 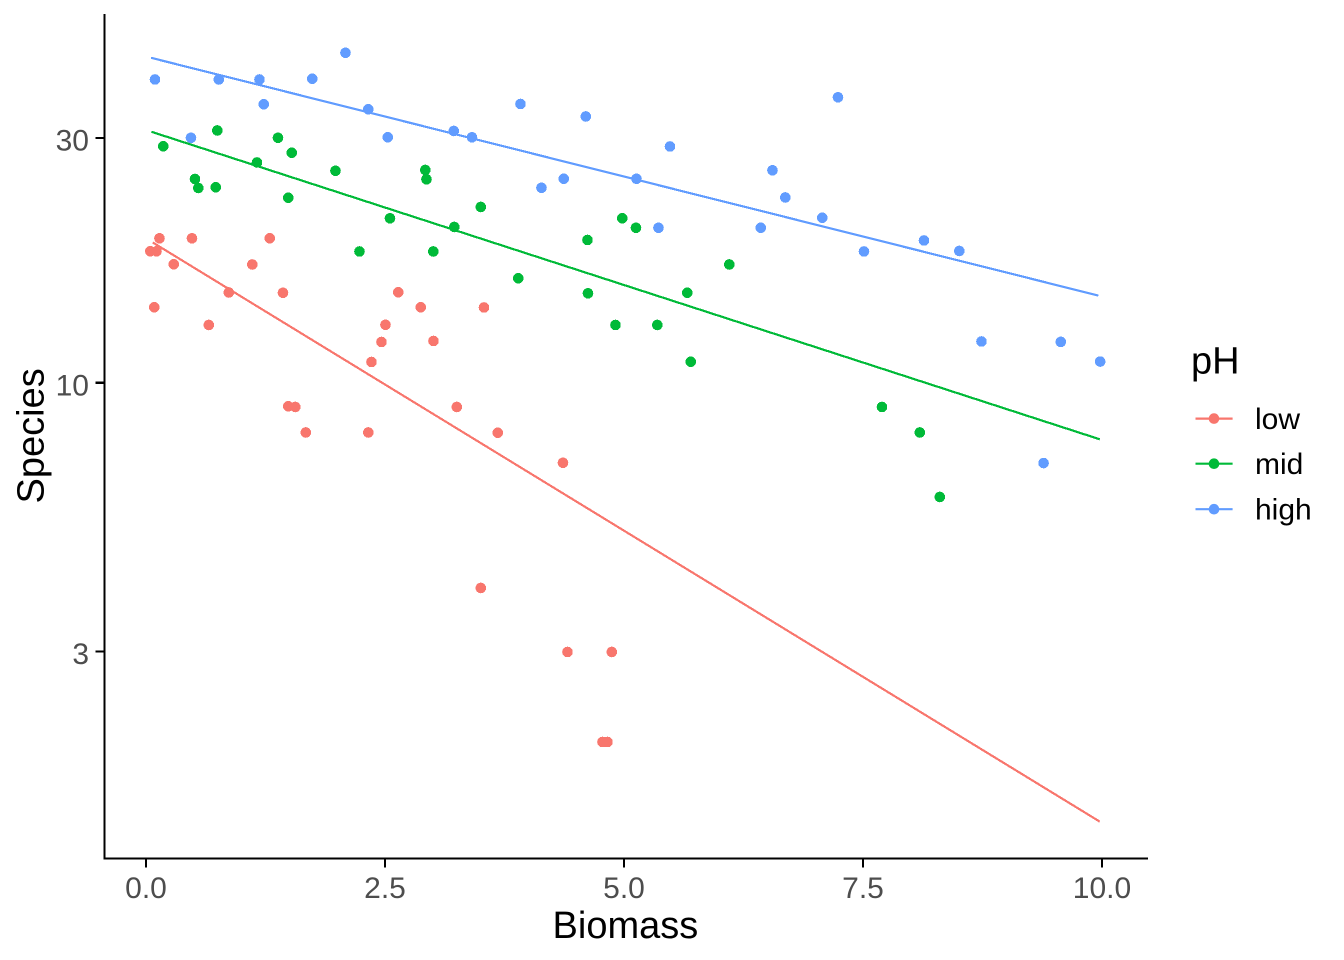 What do you see at coordinates (1279, 464) in the screenshot?
I see `svg-text: mid` at bounding box center [1279, 464].